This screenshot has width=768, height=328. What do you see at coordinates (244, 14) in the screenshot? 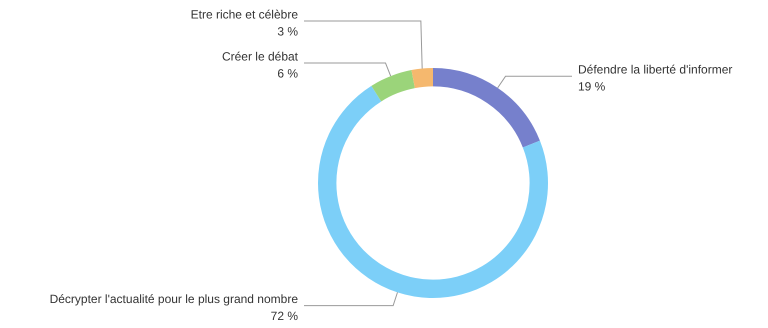
I see `slice-label: Etre riche et célèbre` at bounding box center [244, 14].